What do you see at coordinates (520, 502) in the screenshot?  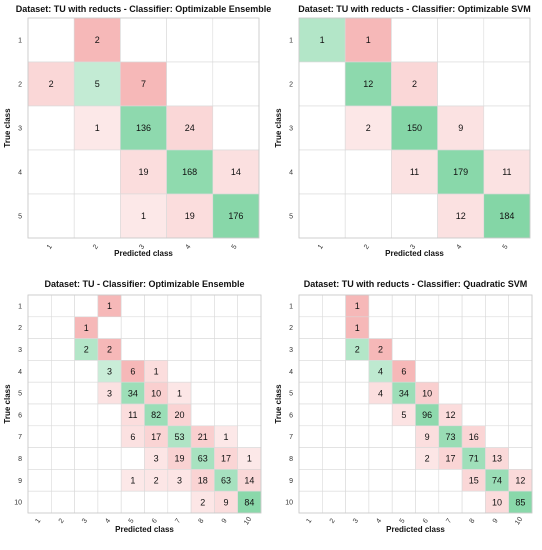 I see `cell-value-label: 85` at bounding box center [520, 502].